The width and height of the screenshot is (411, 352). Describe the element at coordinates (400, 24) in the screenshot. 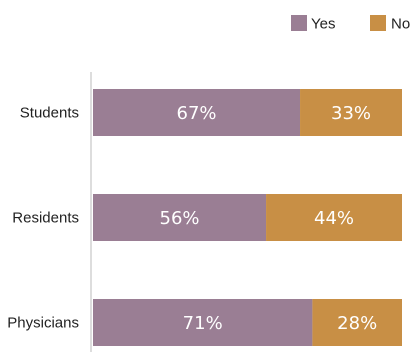

I see `legend-label-no: No` at that location.